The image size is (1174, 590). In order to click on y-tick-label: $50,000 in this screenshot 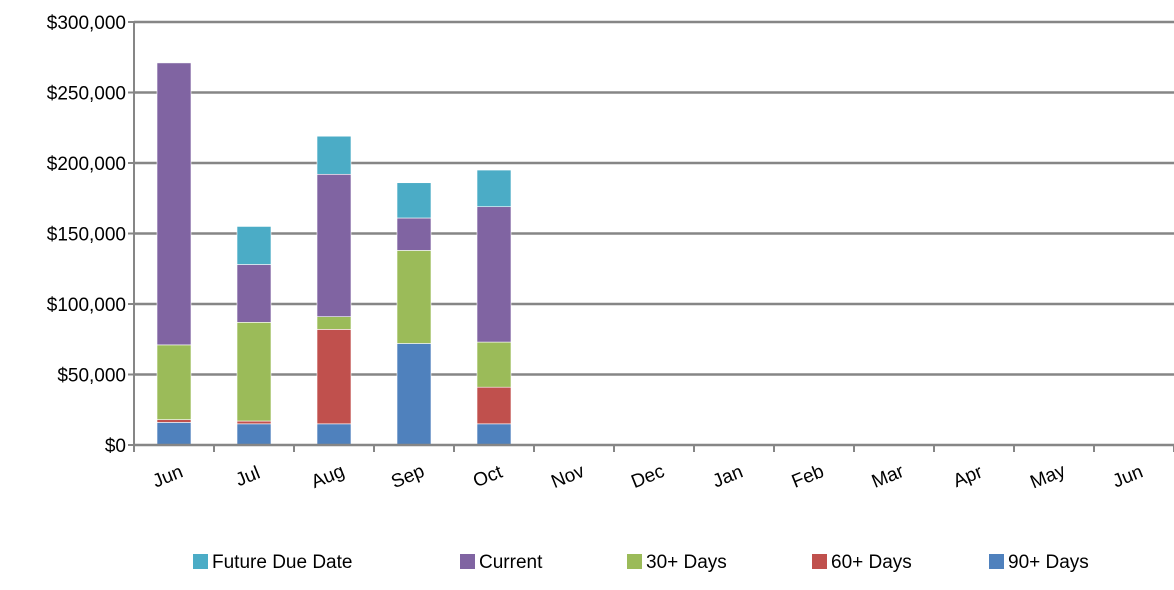, I will do `click(91, 376)`.